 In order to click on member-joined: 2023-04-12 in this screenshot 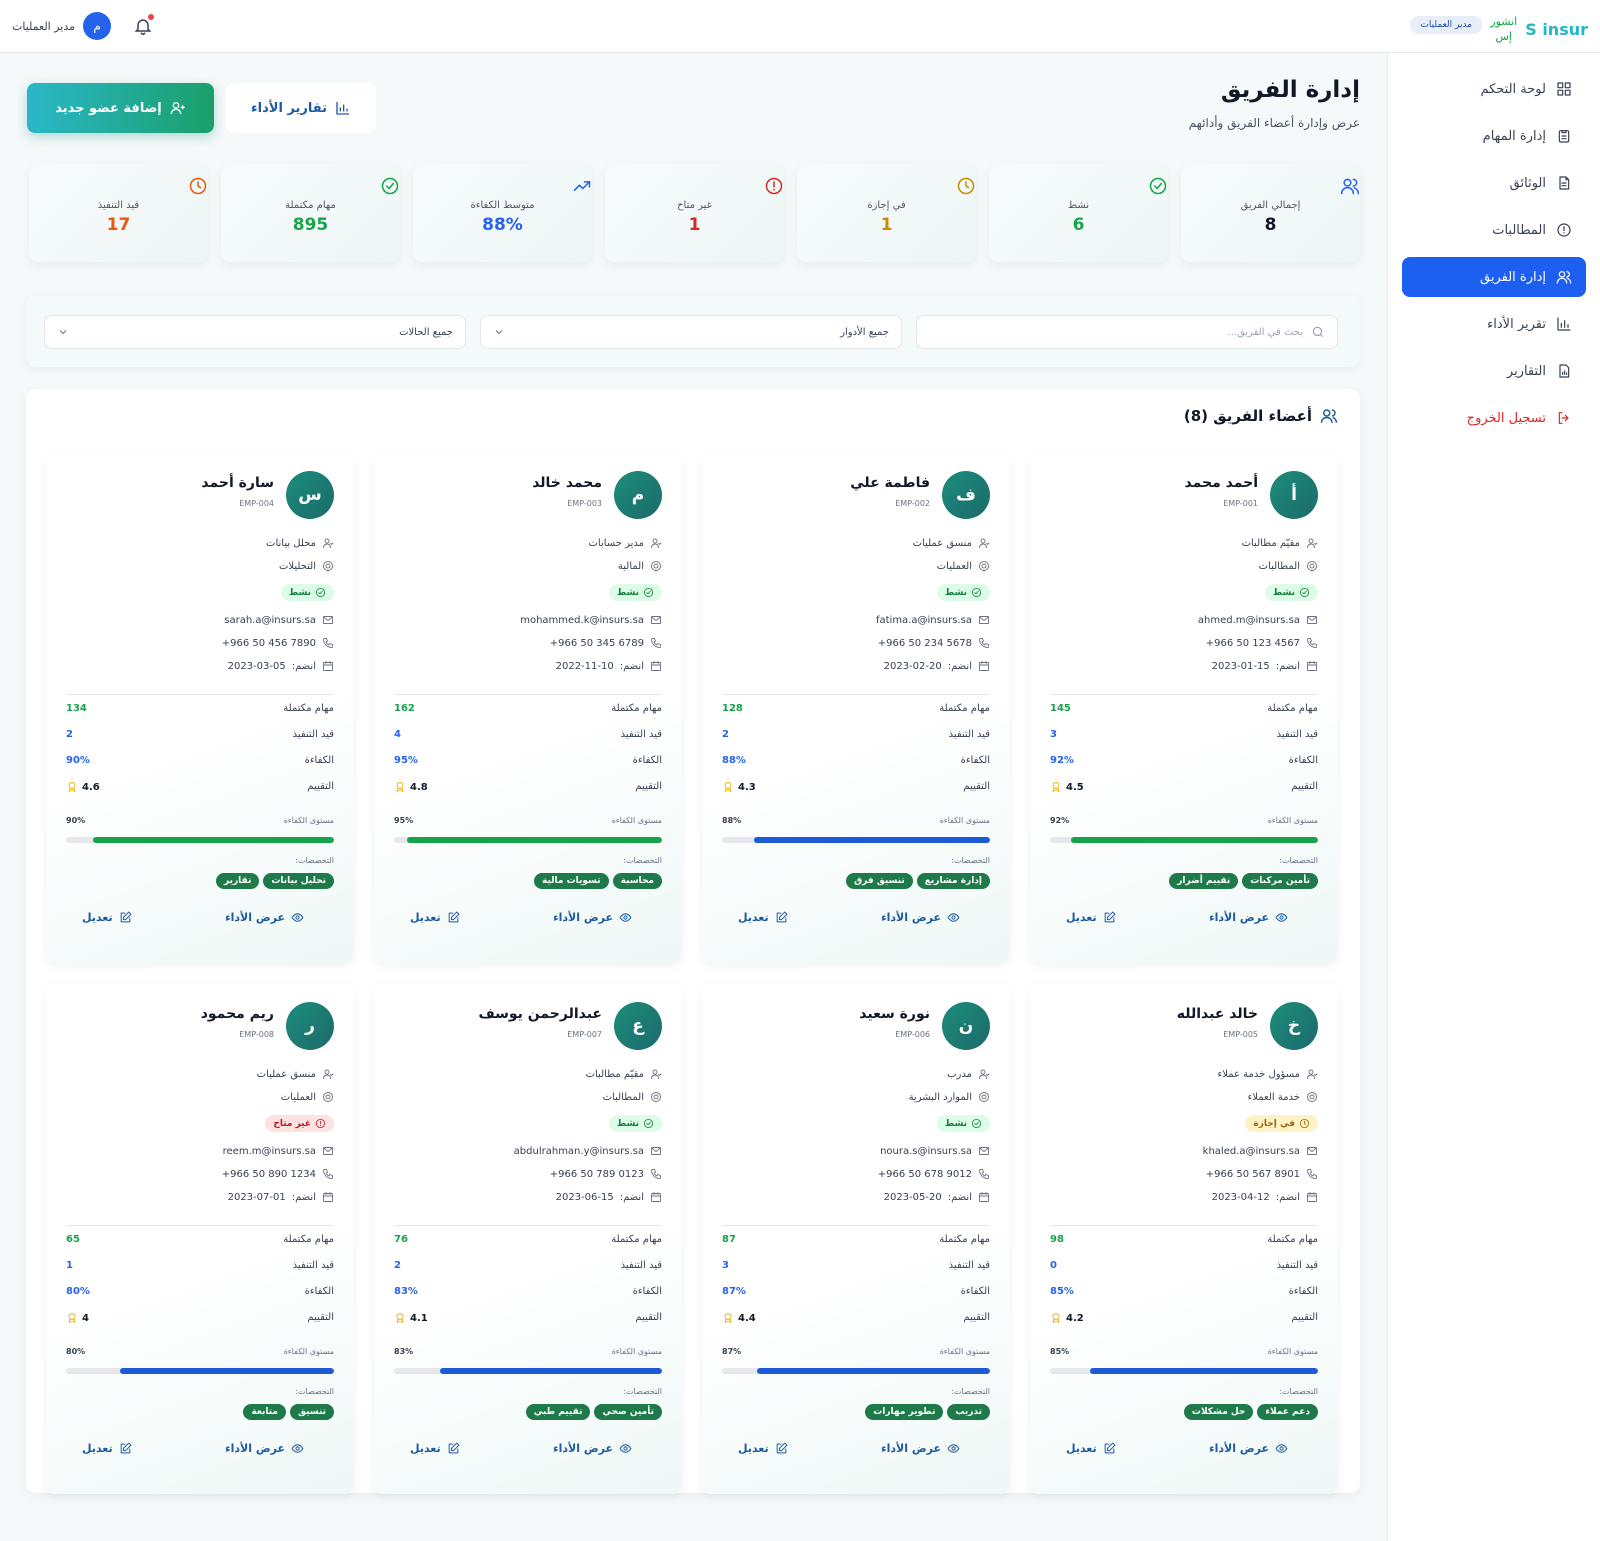, I will do `click(1240, 1197)`.